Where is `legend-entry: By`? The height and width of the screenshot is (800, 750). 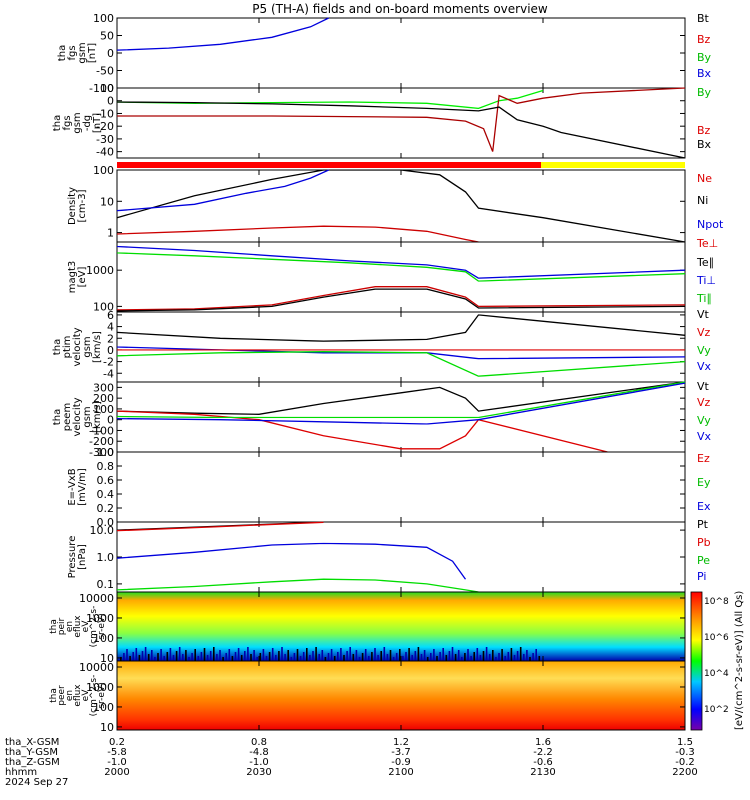
legend-entry: By is located at coordinates (704, 57).